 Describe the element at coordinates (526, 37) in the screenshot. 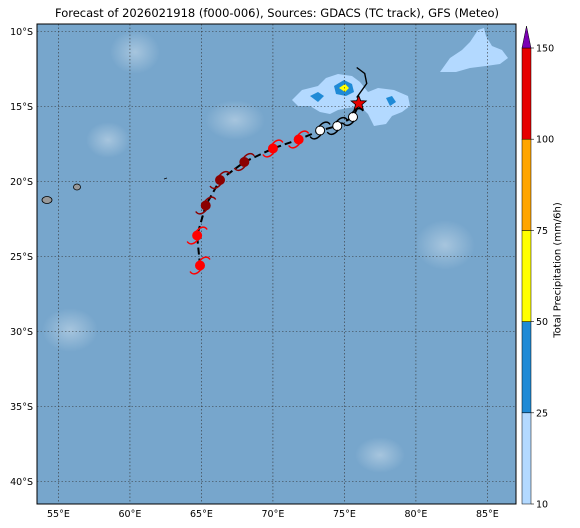

I see `colorbar-extend-arrow` at that location.